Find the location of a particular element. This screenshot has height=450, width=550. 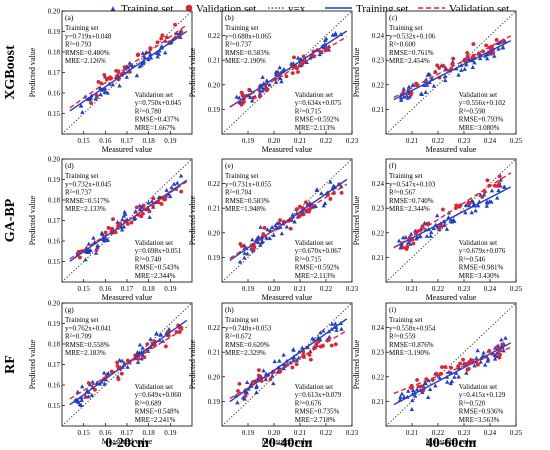

training-stat: RMSE=0.761% is located at coordinates (411, 53).